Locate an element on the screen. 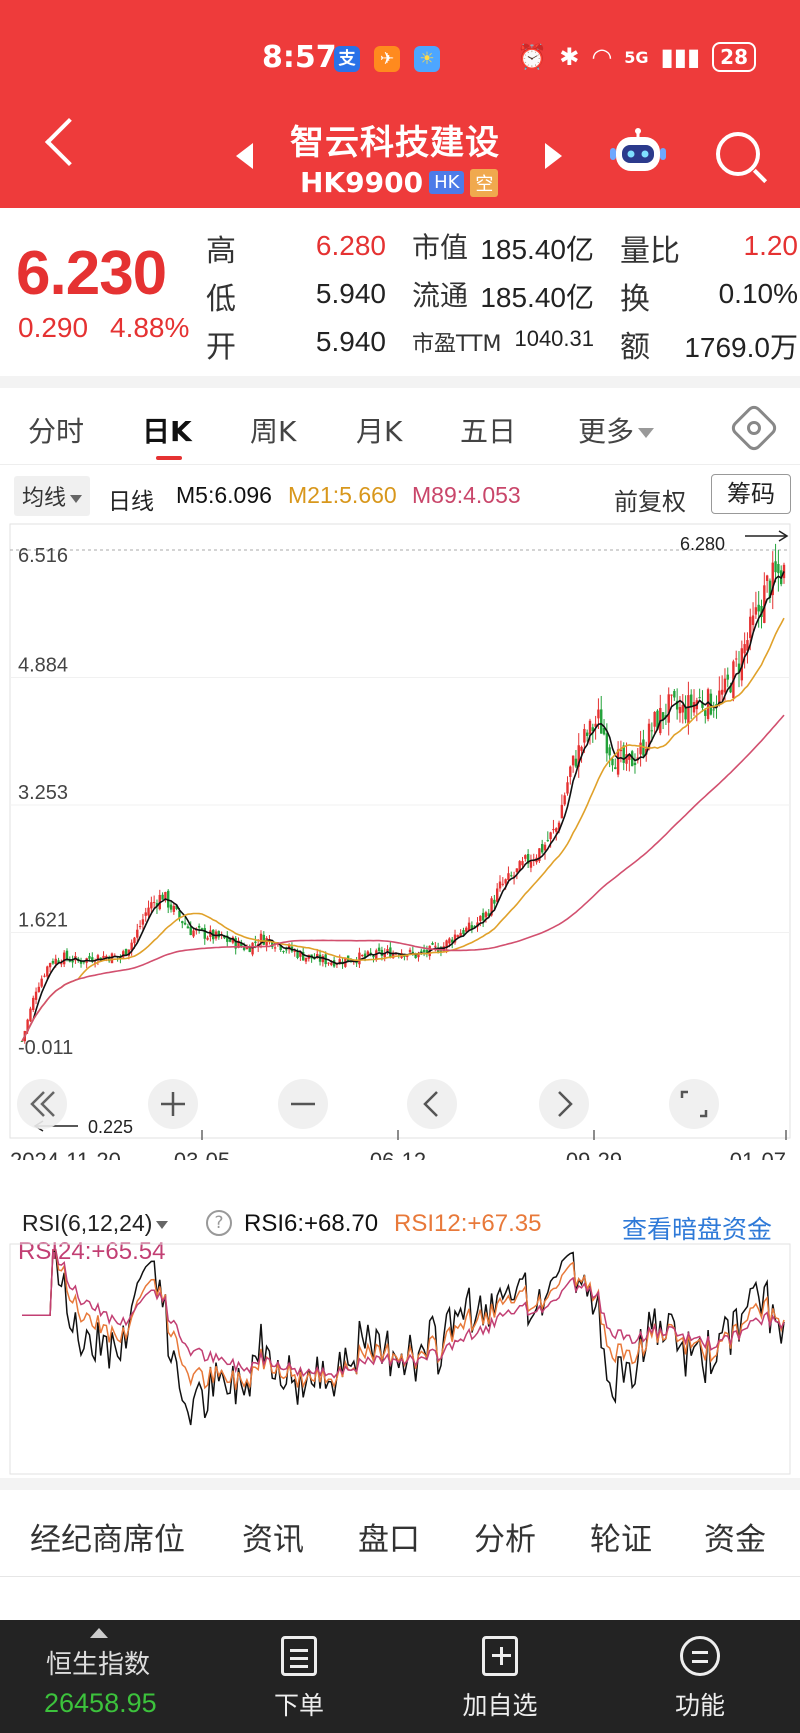 Image resolution: width=800 pixels, height=1733 pixels. tab-five-day: 五日 is located at coordinates (488, 431).